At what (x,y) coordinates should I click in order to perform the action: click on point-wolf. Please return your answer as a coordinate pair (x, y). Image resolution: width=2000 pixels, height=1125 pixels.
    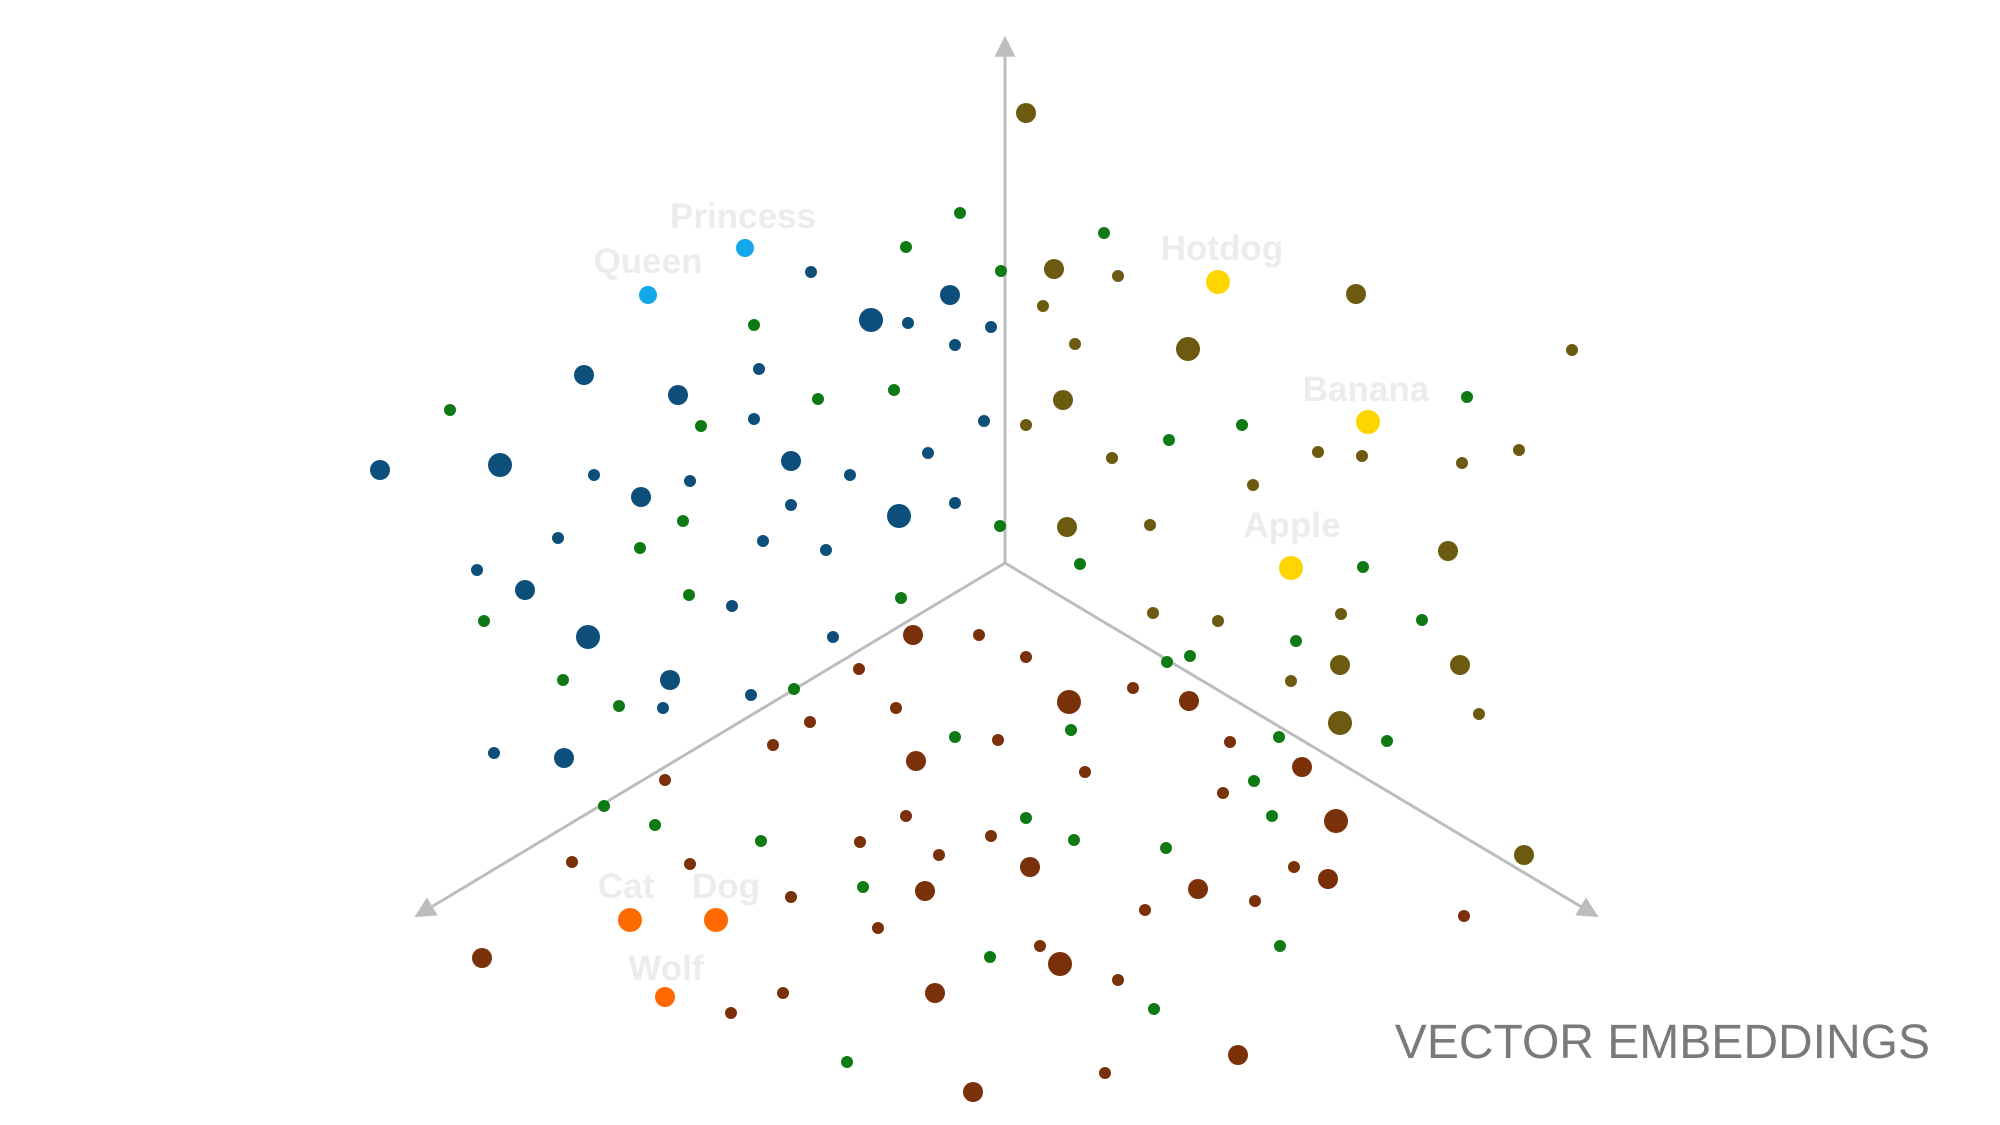
    Looking at the image, I should click on (665, 997).